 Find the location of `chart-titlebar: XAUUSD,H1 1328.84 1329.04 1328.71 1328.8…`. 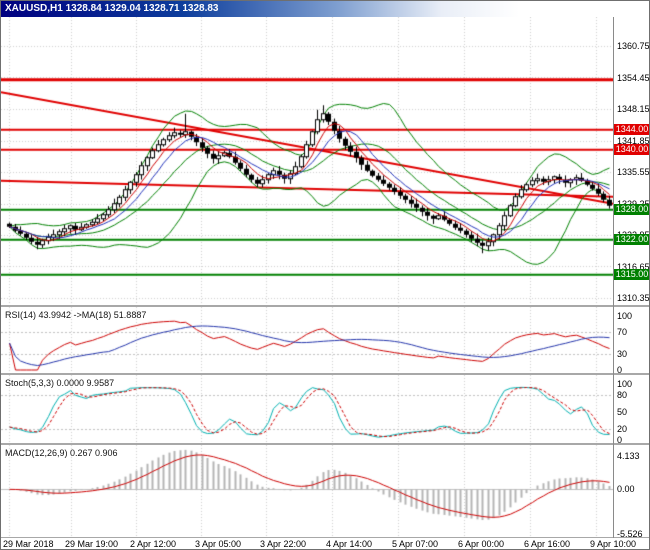

chart-titlebar: XAUUSD,H1 1328.84 1329.04 1328.71 1328.8… is located at coordinates (325, 9).